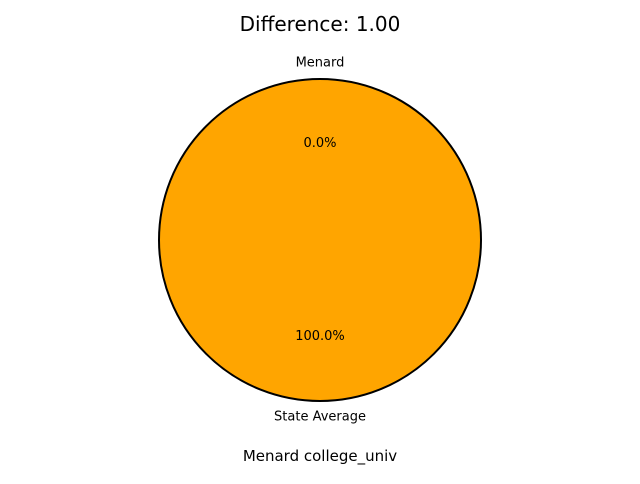 The height and width of the screenshot is (484, 640). I want to click on slice-pct-menard: 0.0%, so click(319, 143).